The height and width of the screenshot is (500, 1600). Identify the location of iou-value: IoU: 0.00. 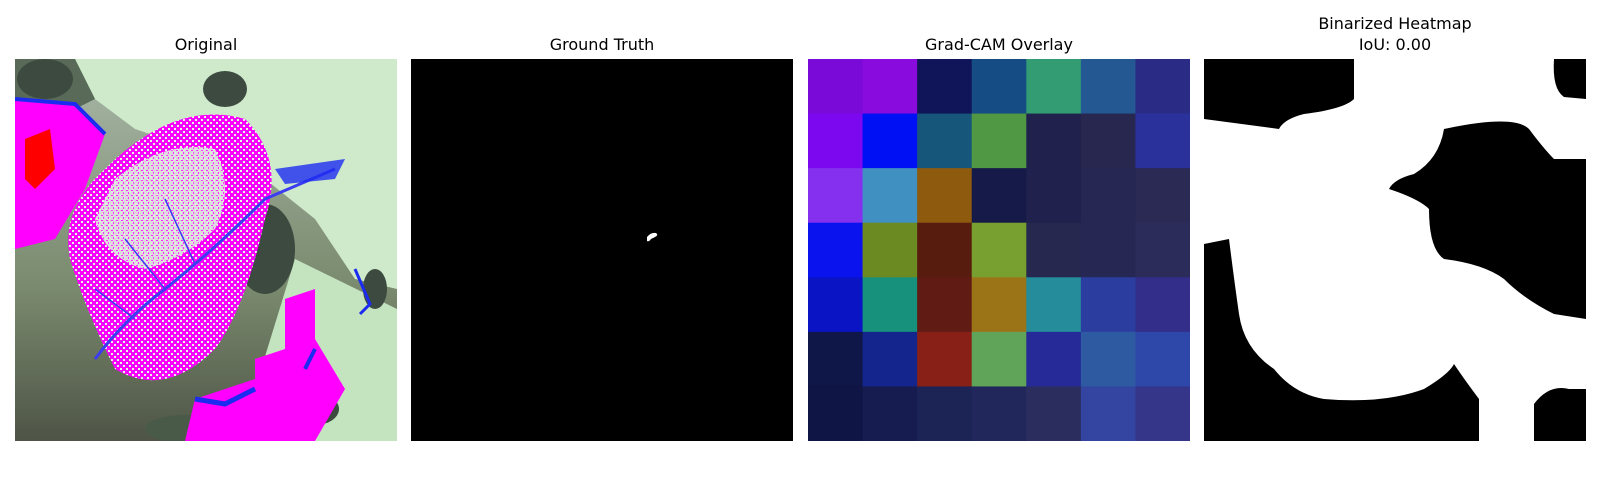
(1395, 44).